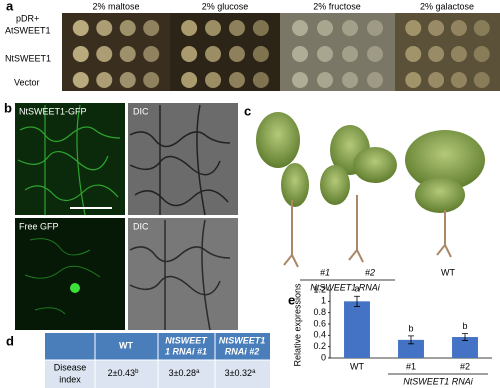 The height and width of the screenshot is (388, 500). I want to click on table-cell: 3±0.28a, so click(184, 373).